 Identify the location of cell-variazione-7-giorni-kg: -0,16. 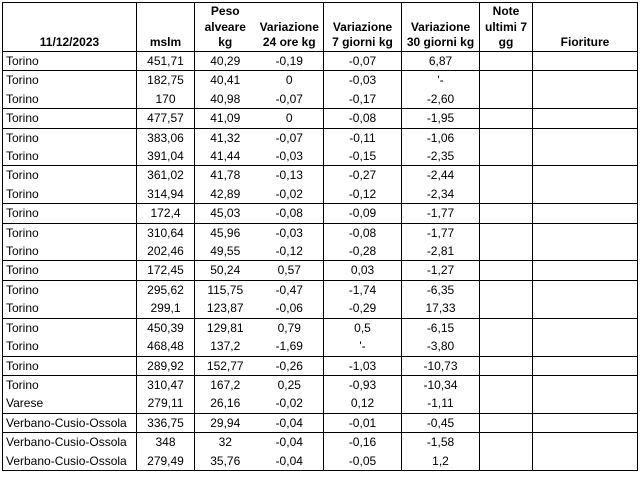
(362, 442).